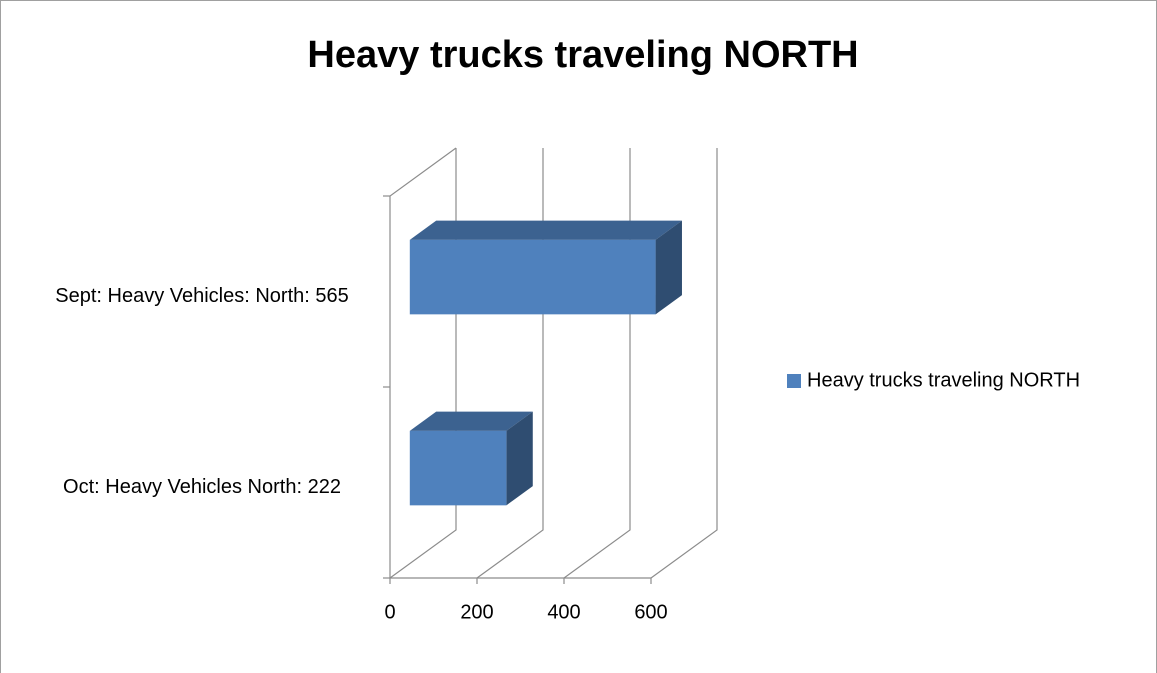 This screenshot has width=1157, height=673. Describe the element at coordinates (476, 612) in the screenshot. I see `x-tick-label: 200` at that location.